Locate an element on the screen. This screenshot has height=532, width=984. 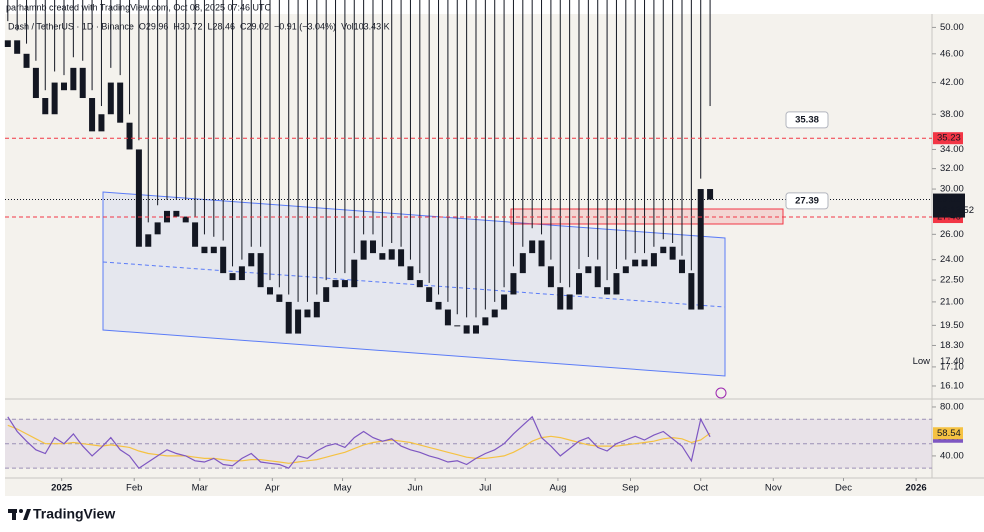
y-tick-label: 22.50 is located at coordinates (952, 280).